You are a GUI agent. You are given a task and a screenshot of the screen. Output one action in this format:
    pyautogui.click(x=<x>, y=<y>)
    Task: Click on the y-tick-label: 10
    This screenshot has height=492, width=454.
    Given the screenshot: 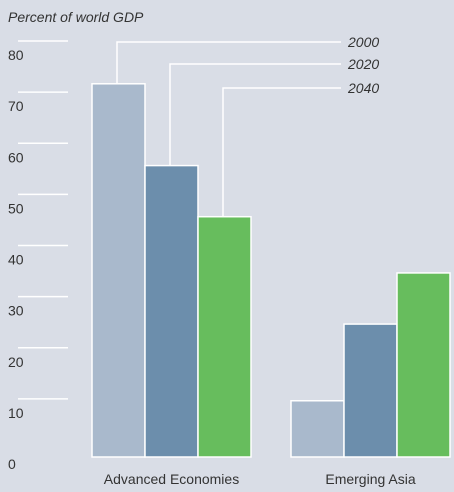 What is the action you would take?
    pyautogui.click(x=16, y=413)
    